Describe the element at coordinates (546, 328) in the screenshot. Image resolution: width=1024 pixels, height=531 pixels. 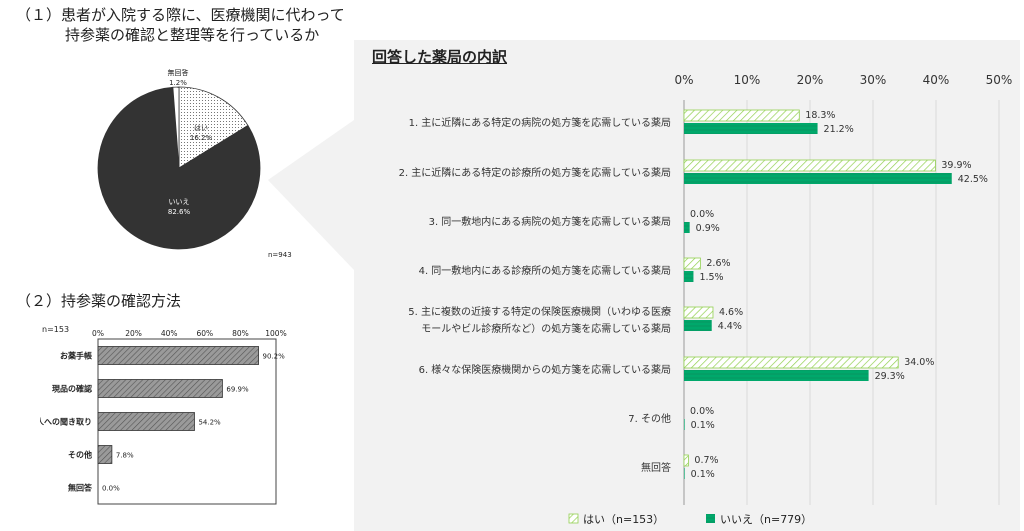
I see `right-category-label: モールやビル診療所など）の処方箋を応需している薬局` at that location.